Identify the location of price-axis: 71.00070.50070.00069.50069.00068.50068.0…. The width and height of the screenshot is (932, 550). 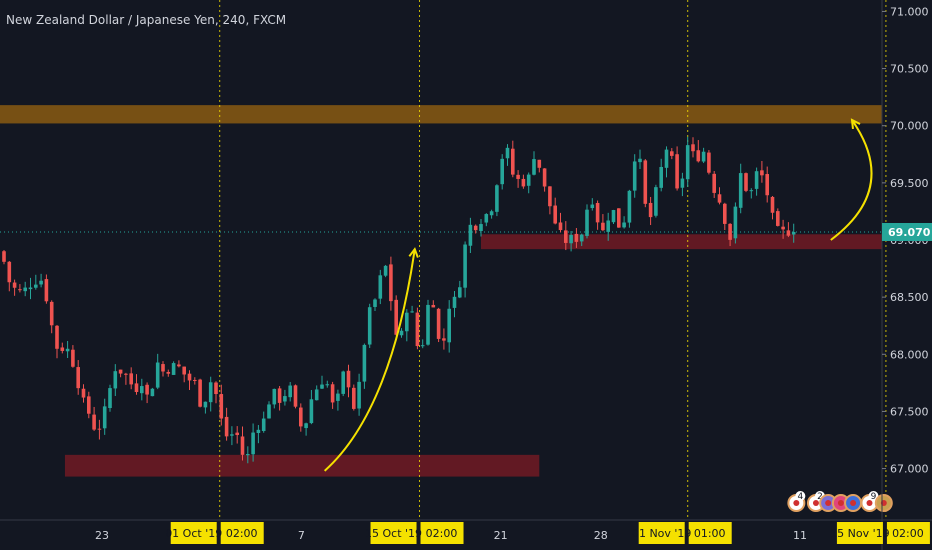
(906, 275).